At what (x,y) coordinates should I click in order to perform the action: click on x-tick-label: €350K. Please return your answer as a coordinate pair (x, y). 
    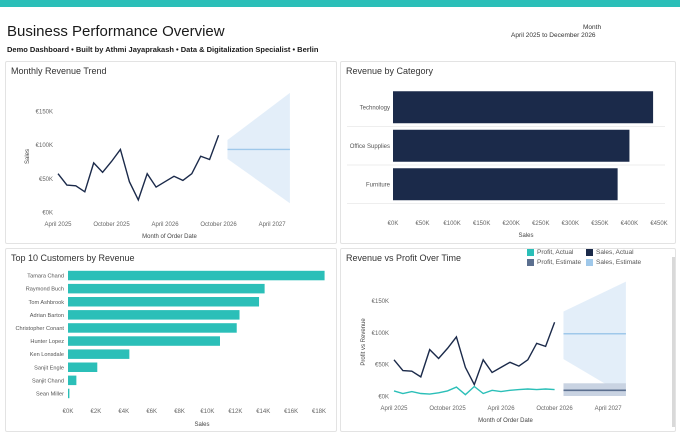
    Looking at the image, I should click on (599, 224).